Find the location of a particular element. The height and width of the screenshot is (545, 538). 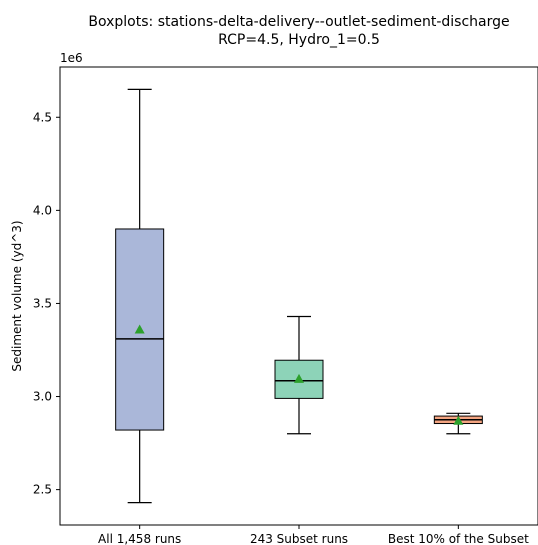

y-offset-label: 1e6 is located at coordinates (71, 58).